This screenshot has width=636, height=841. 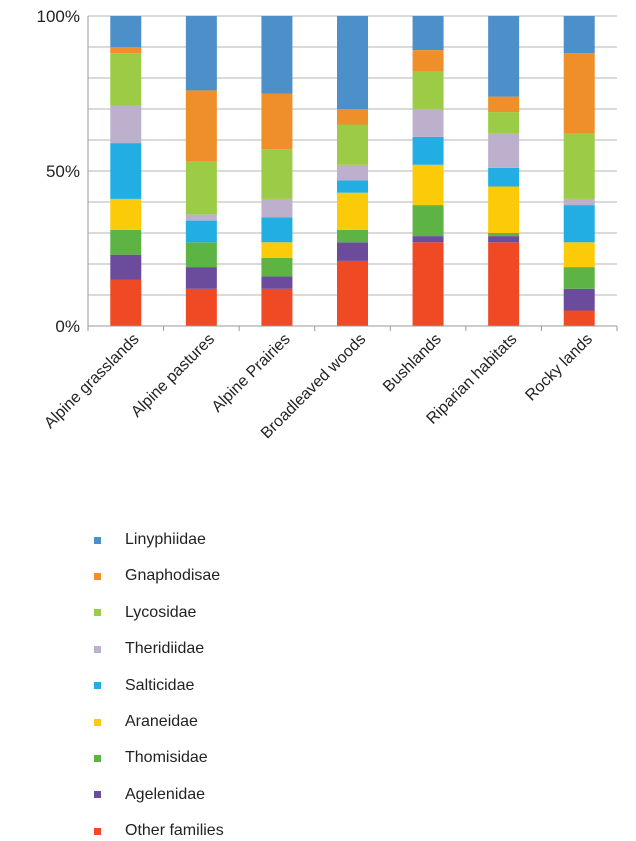 I want to click on y-tick-label: 0%, so click(x=67, y=326).